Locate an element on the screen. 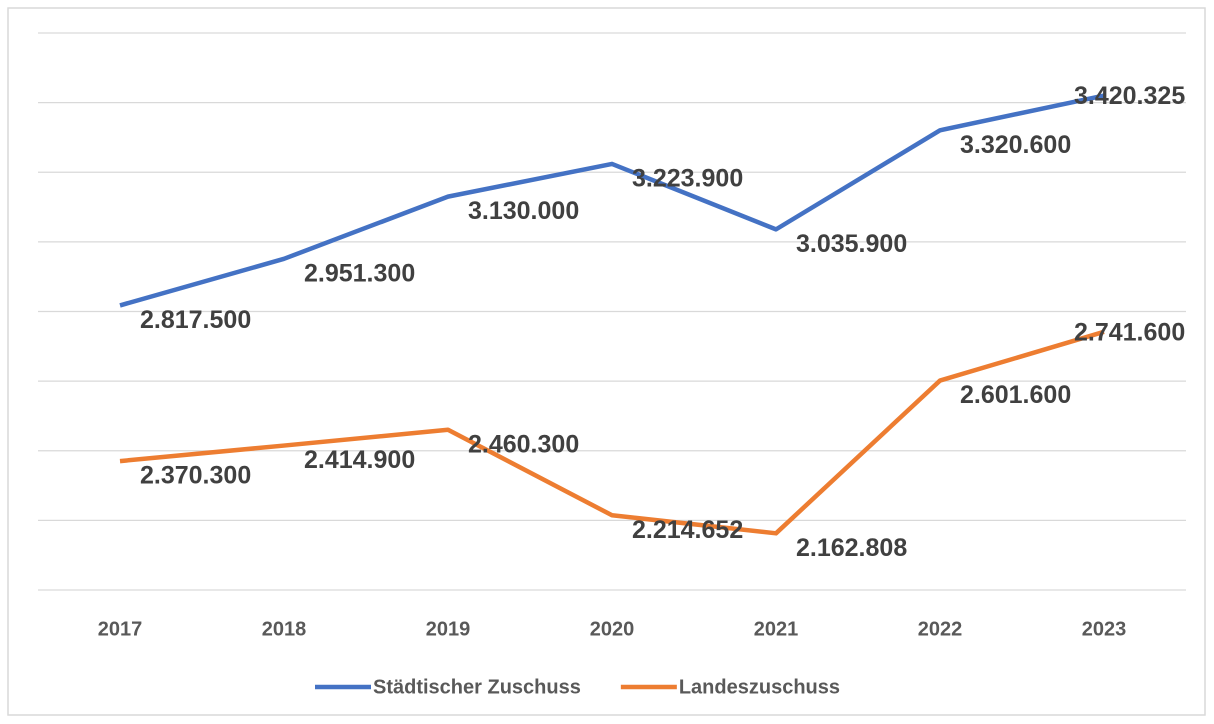 This screenshot has width=1214, height=724. x-tick-label: 2023 is located at coordinates (1104, 629).